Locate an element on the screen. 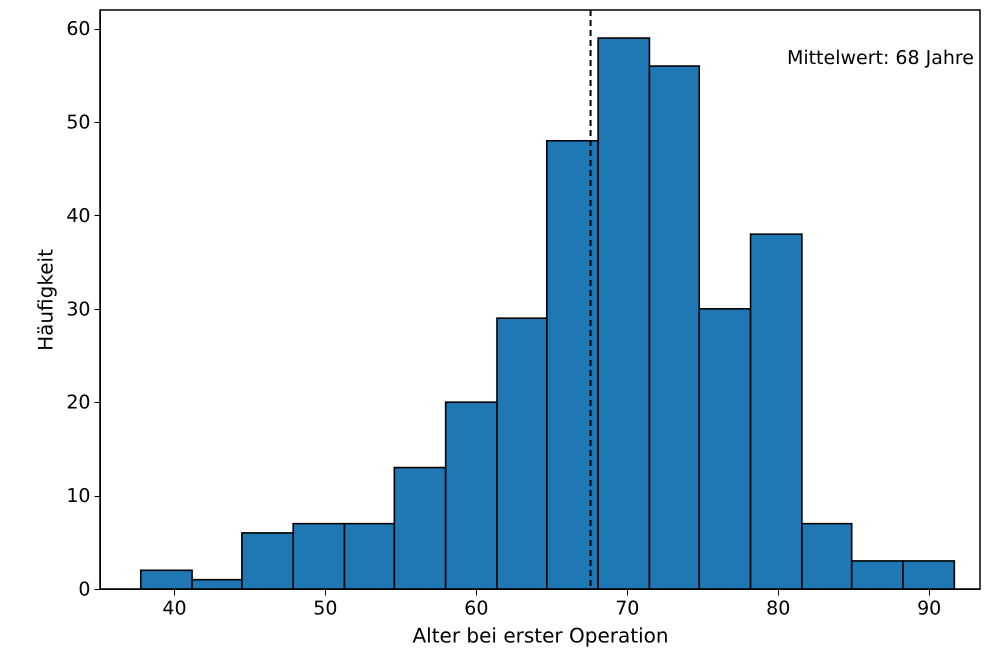 The width and height of the screenshot is (994, 671). y-tick-label: 30 is located at coordinates (78, 309).